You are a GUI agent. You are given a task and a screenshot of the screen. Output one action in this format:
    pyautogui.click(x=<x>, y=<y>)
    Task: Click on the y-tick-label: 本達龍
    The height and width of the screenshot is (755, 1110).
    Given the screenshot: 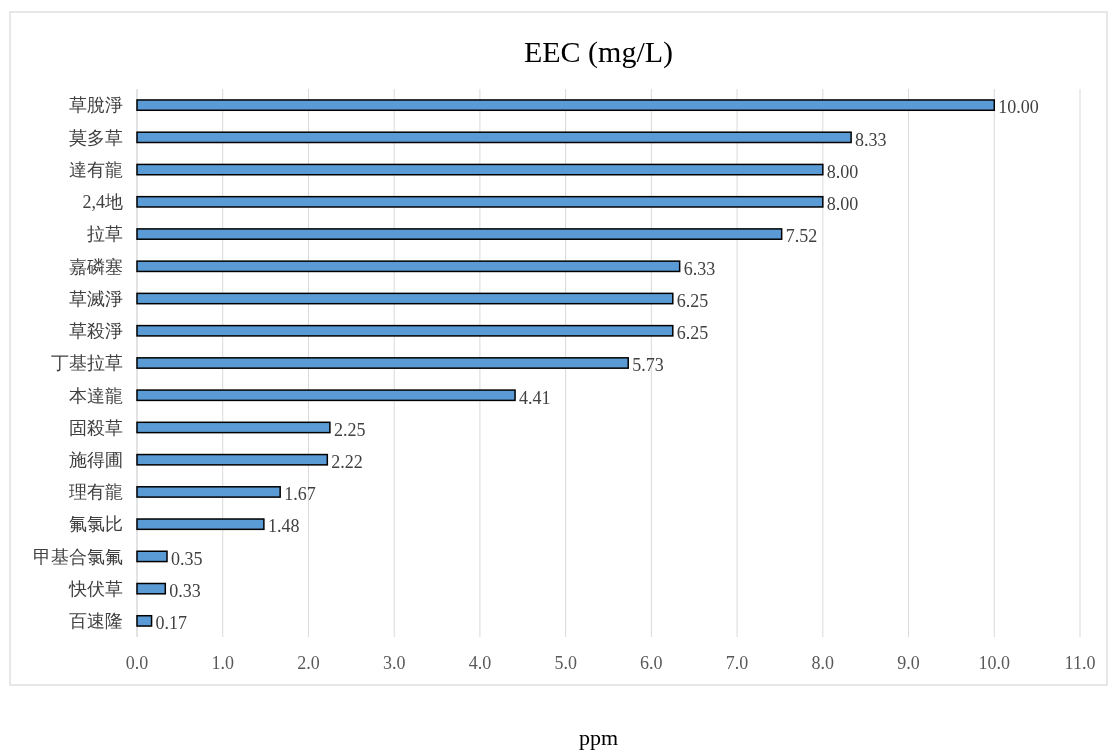 What is the action you would take?
    pyautogui.click(x=96, y=395)
    